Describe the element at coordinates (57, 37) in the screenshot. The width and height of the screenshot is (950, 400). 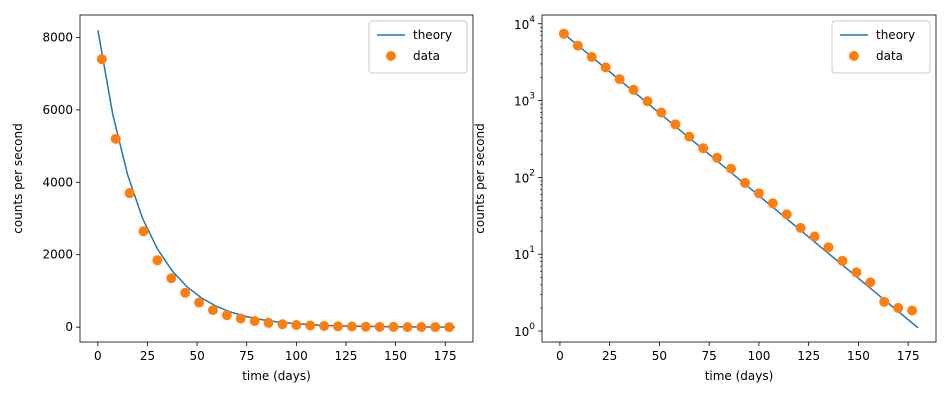
I see `y-tick-label: 8000` at that location.